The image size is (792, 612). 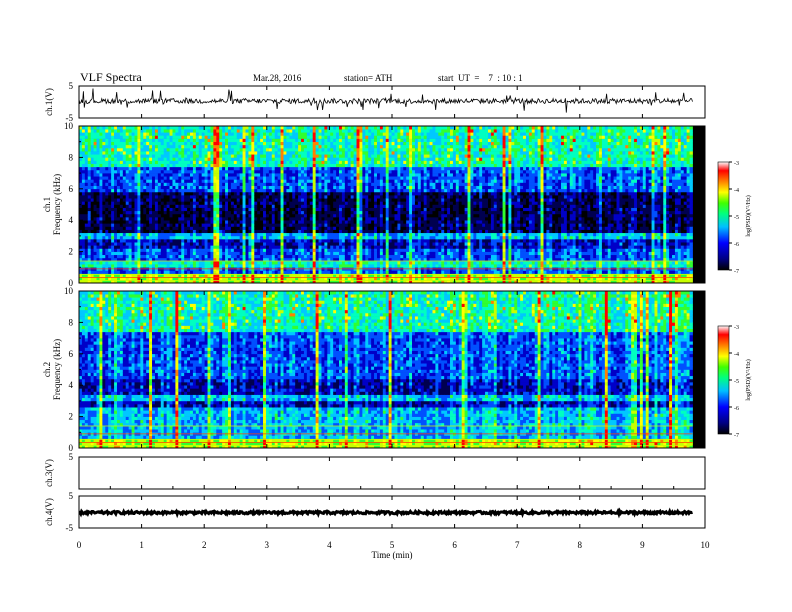 I want to click on chart-title: VLF Spectra, so click(x=111, y=77).